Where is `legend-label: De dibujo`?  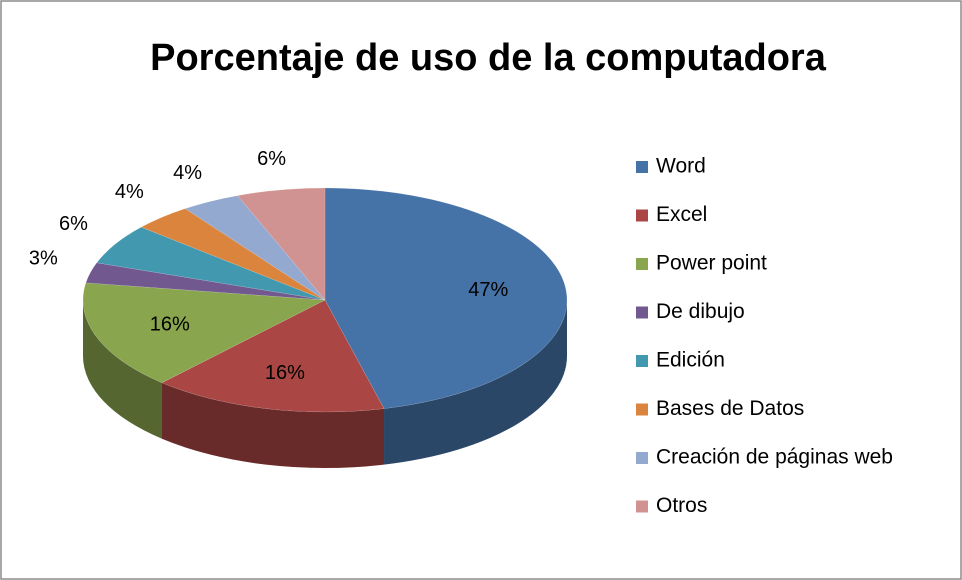 legend-label: De dibujo is located at coordinates (700, 311).